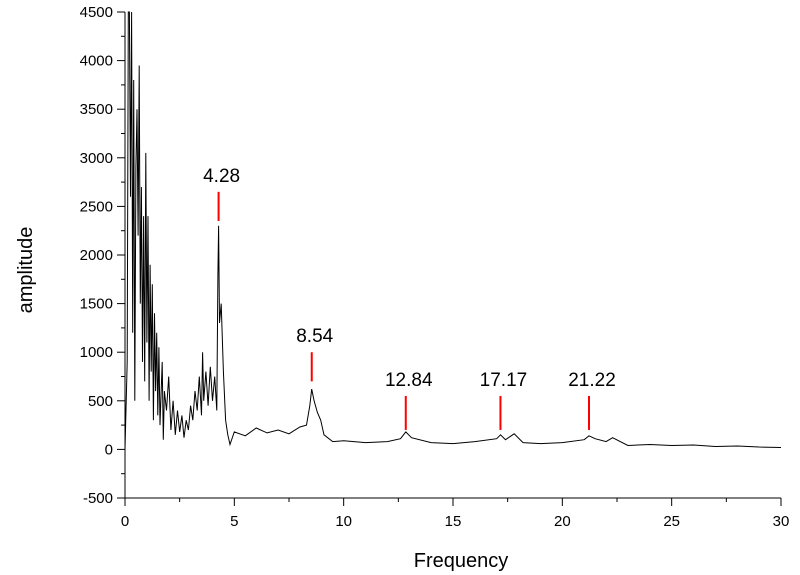 Image resolution: width=800 pixels, height=575 pixels. I want to click on y-tick-label: 0, so click(109, 449).